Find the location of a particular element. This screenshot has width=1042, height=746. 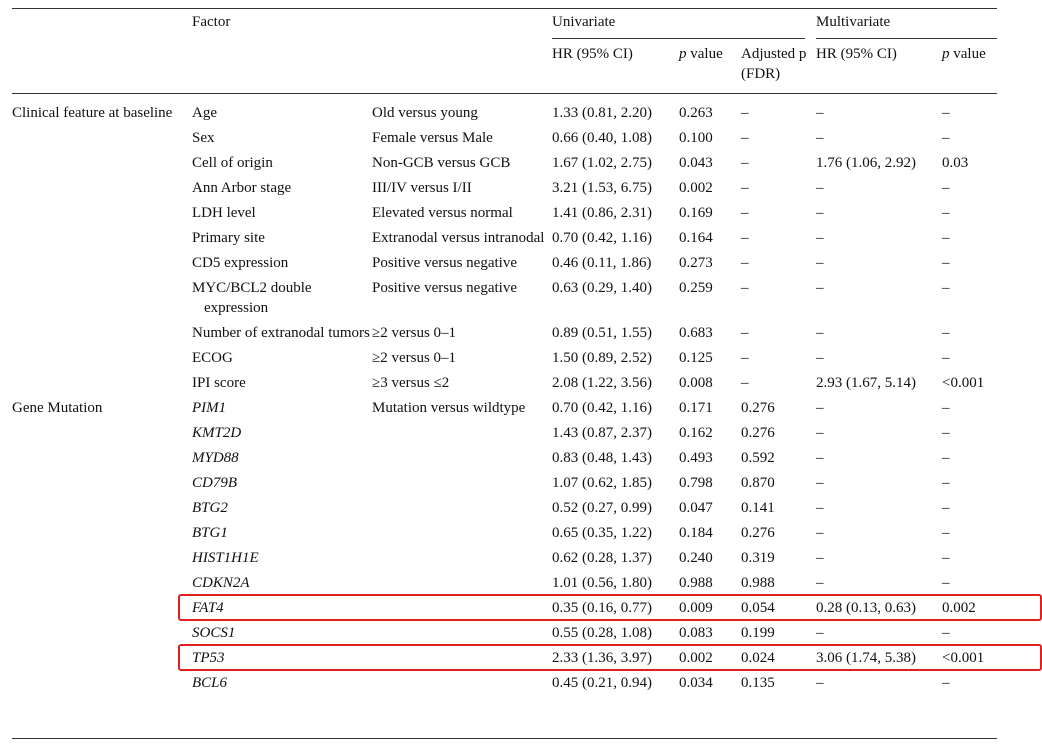

cell: 0.034 is located at coordinates (696, 682).